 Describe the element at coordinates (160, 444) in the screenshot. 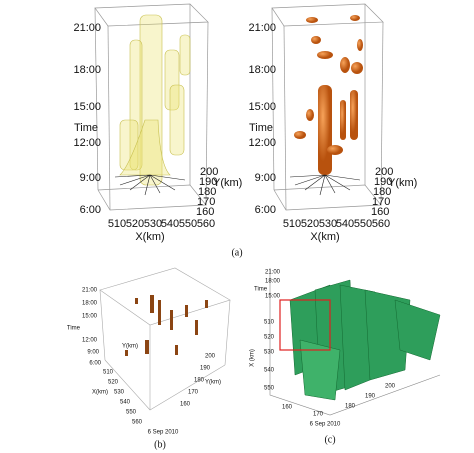

I see `caption: (b)` at that location.